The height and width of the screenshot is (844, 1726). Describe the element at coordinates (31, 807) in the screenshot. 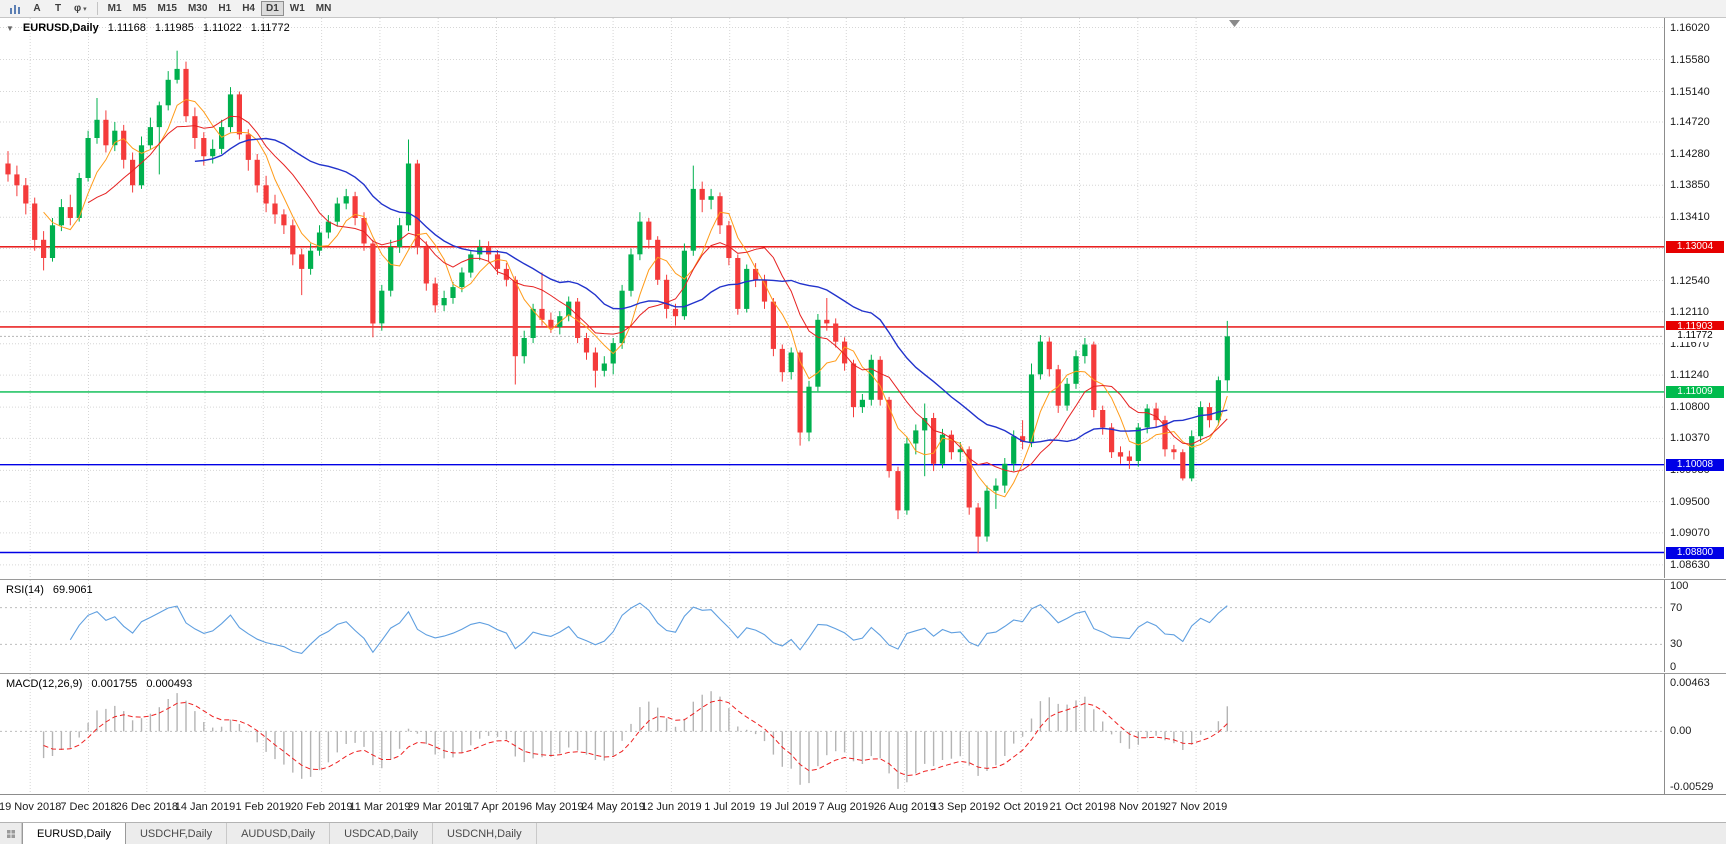

I see `date-label: 19 Nov 2018` at that location.